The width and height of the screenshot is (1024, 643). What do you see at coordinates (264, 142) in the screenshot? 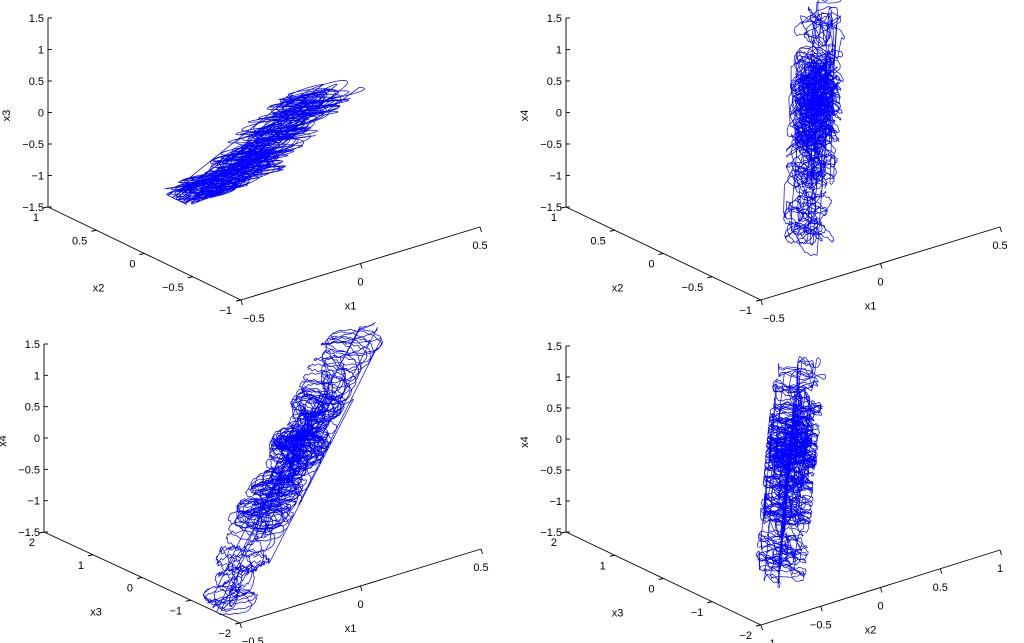
I see `trajectory-series-x1-x2-x3` at bounding box center [264, 142].